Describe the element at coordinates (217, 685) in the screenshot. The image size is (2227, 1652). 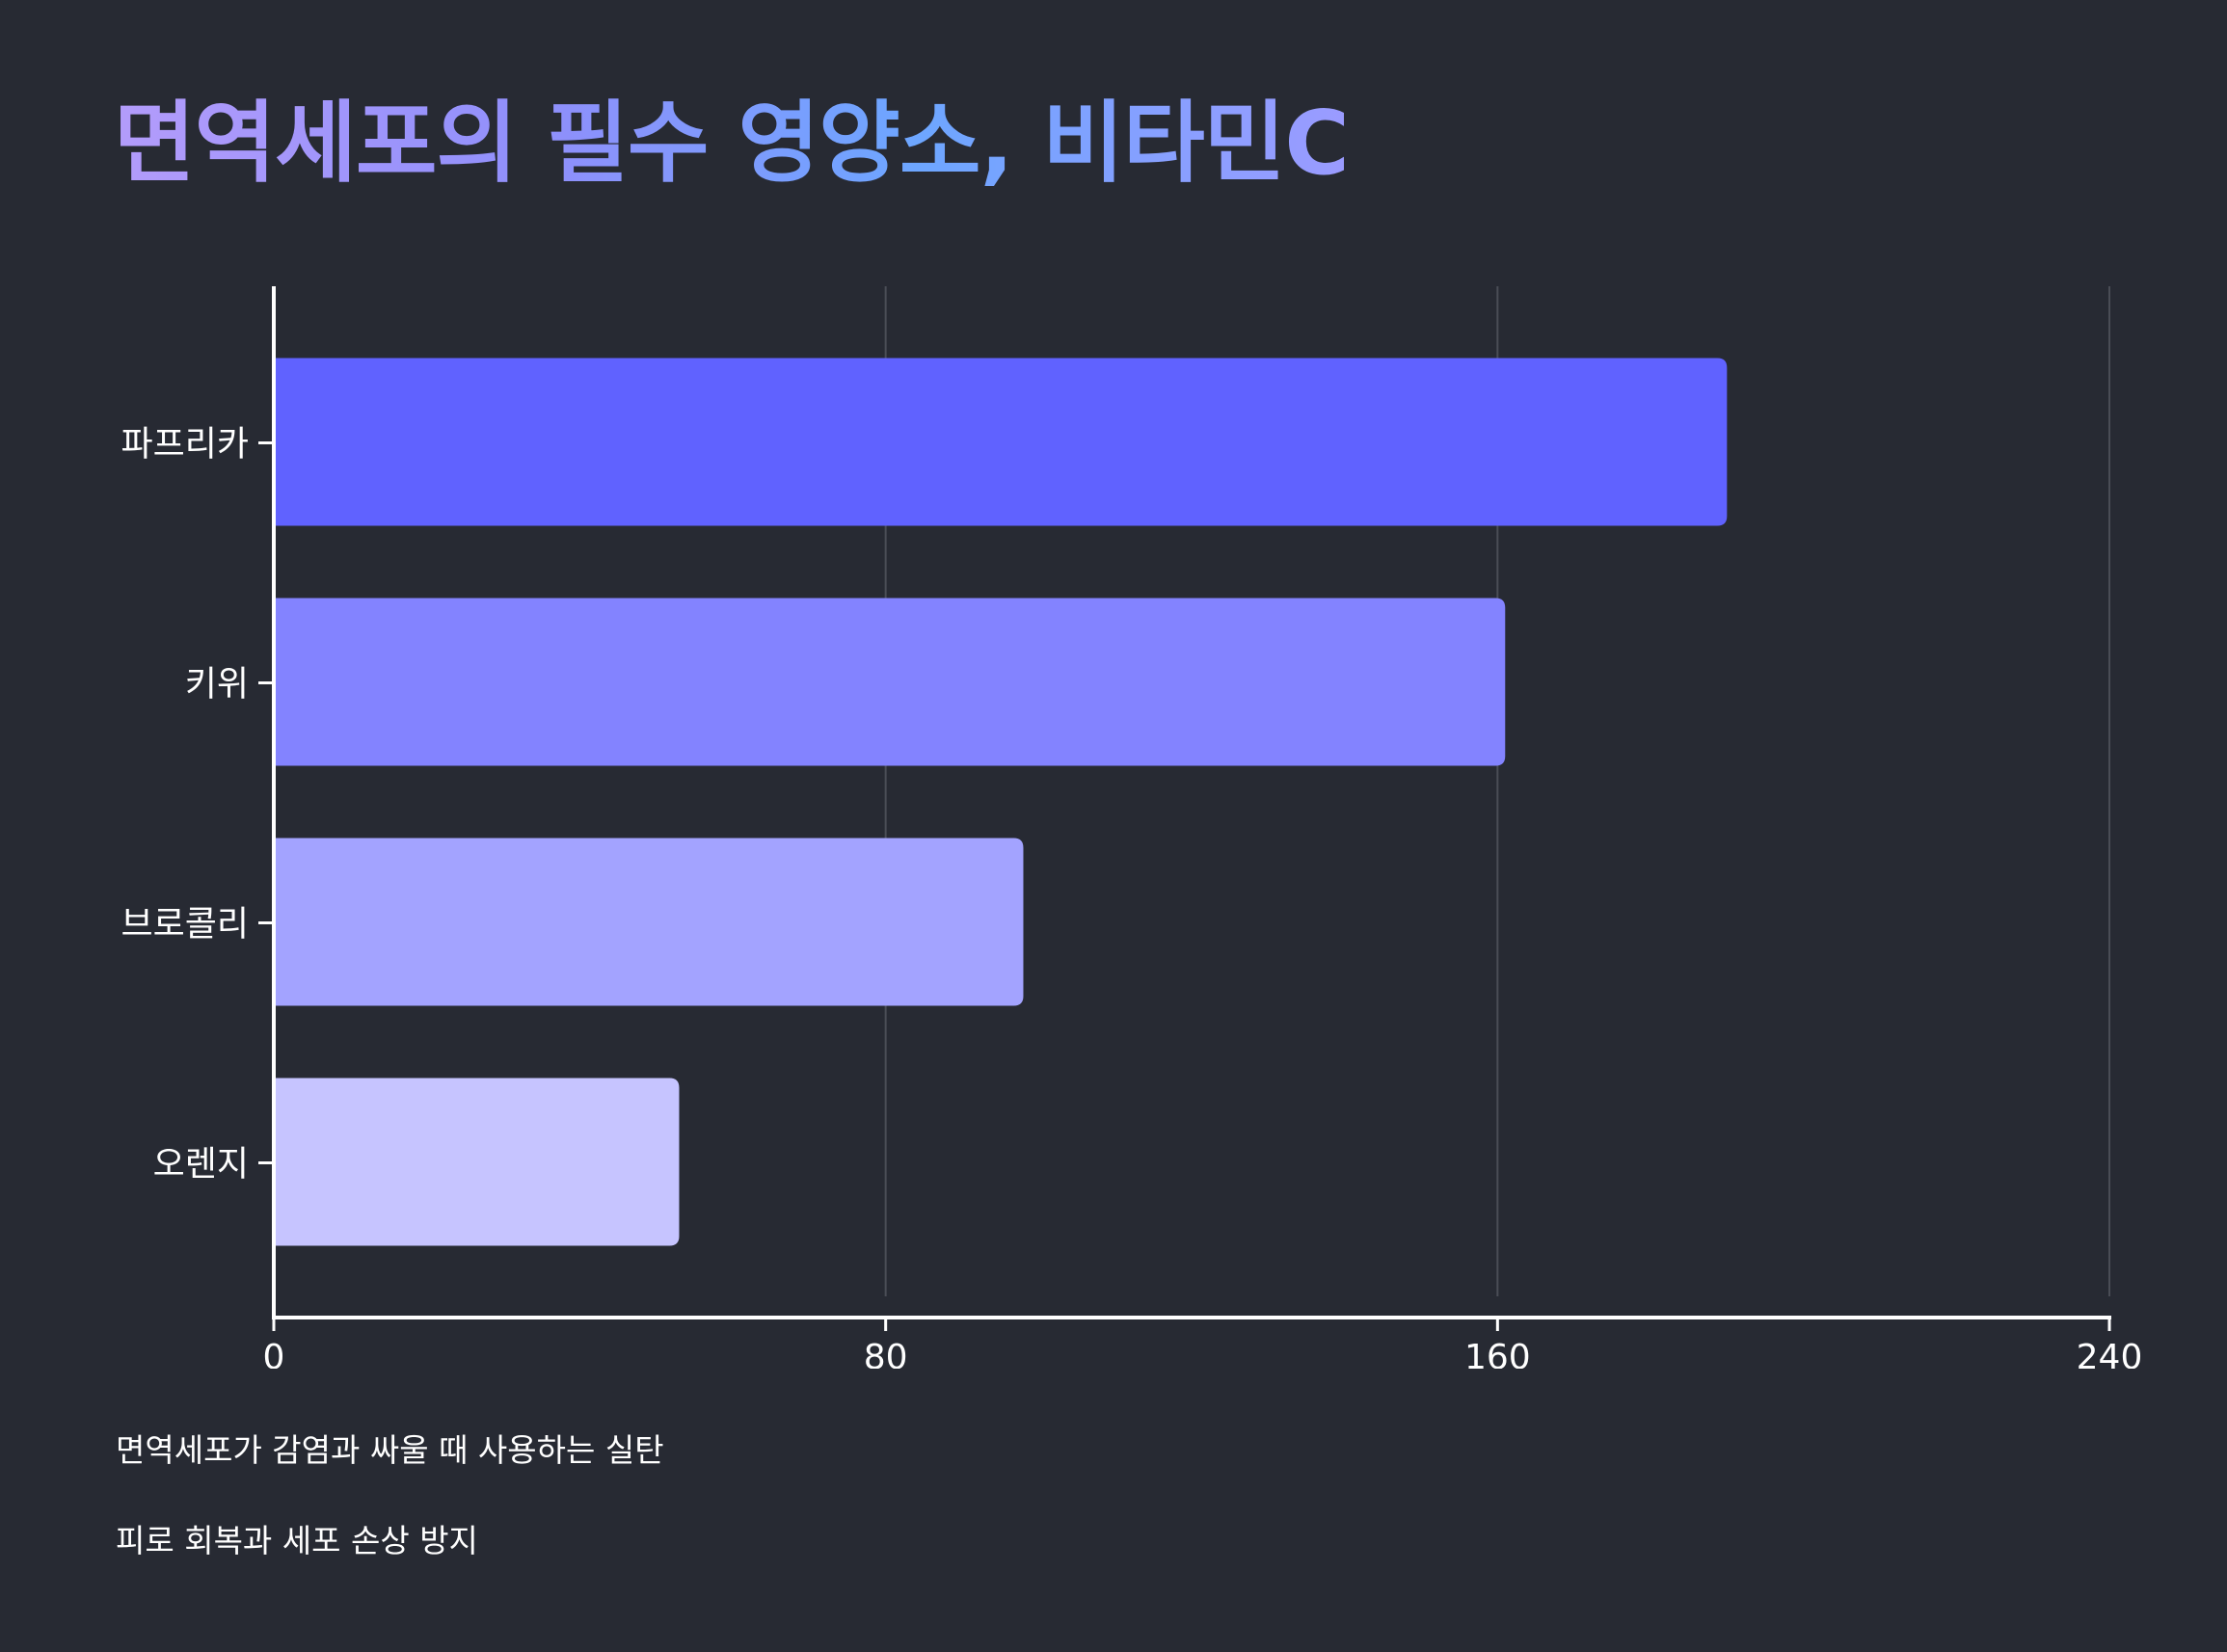
I see `category-label: 키위` at that location.